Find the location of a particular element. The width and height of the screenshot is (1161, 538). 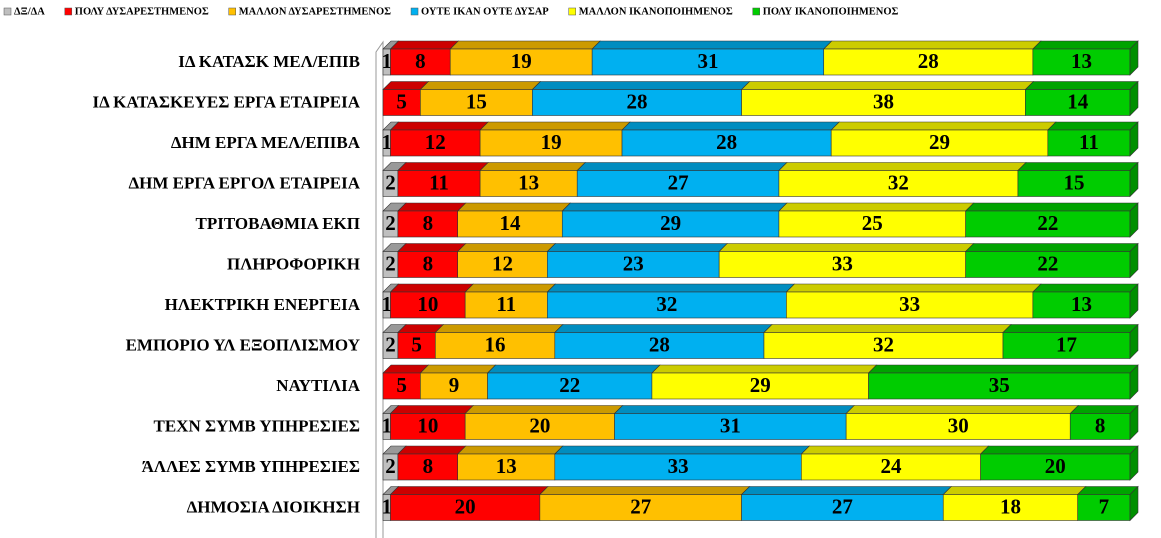

data-label: 18 is located at coordinates (1010, 506).